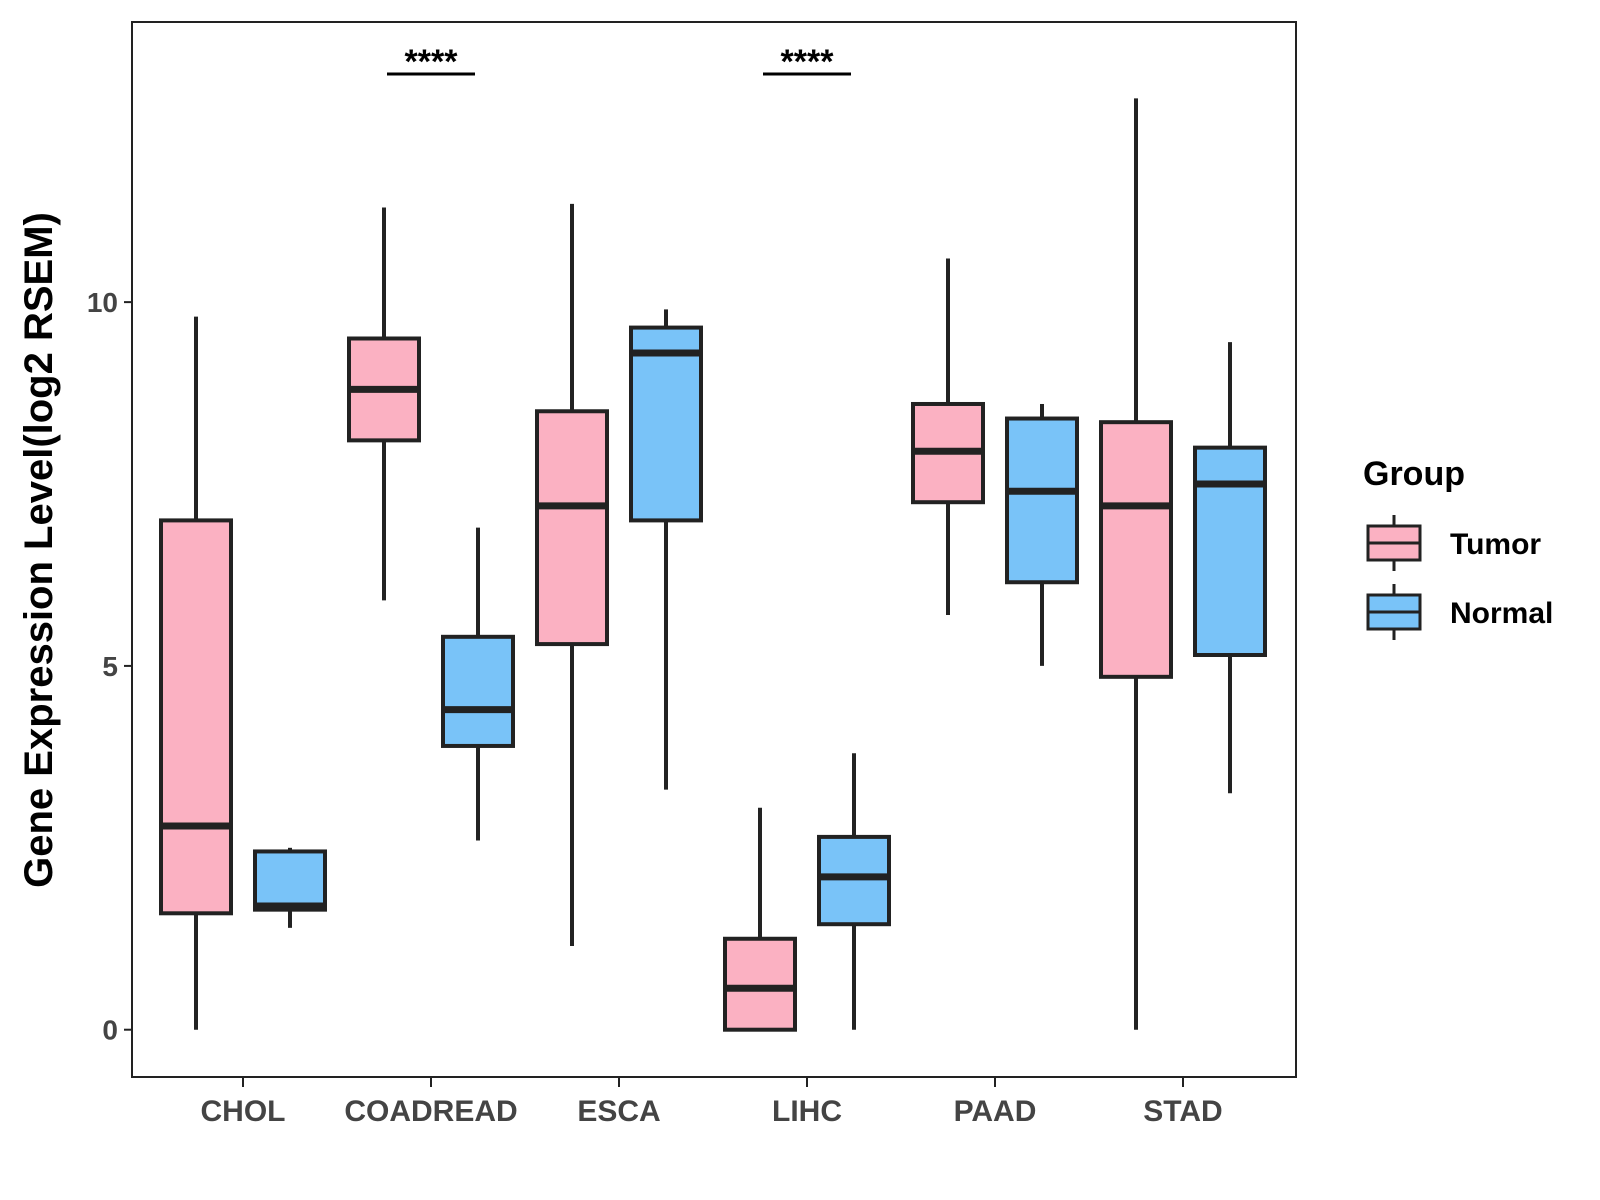 This screenshot has width=1600, height=1200. I want to click on box-tumor-stad, so click(1136, 564).